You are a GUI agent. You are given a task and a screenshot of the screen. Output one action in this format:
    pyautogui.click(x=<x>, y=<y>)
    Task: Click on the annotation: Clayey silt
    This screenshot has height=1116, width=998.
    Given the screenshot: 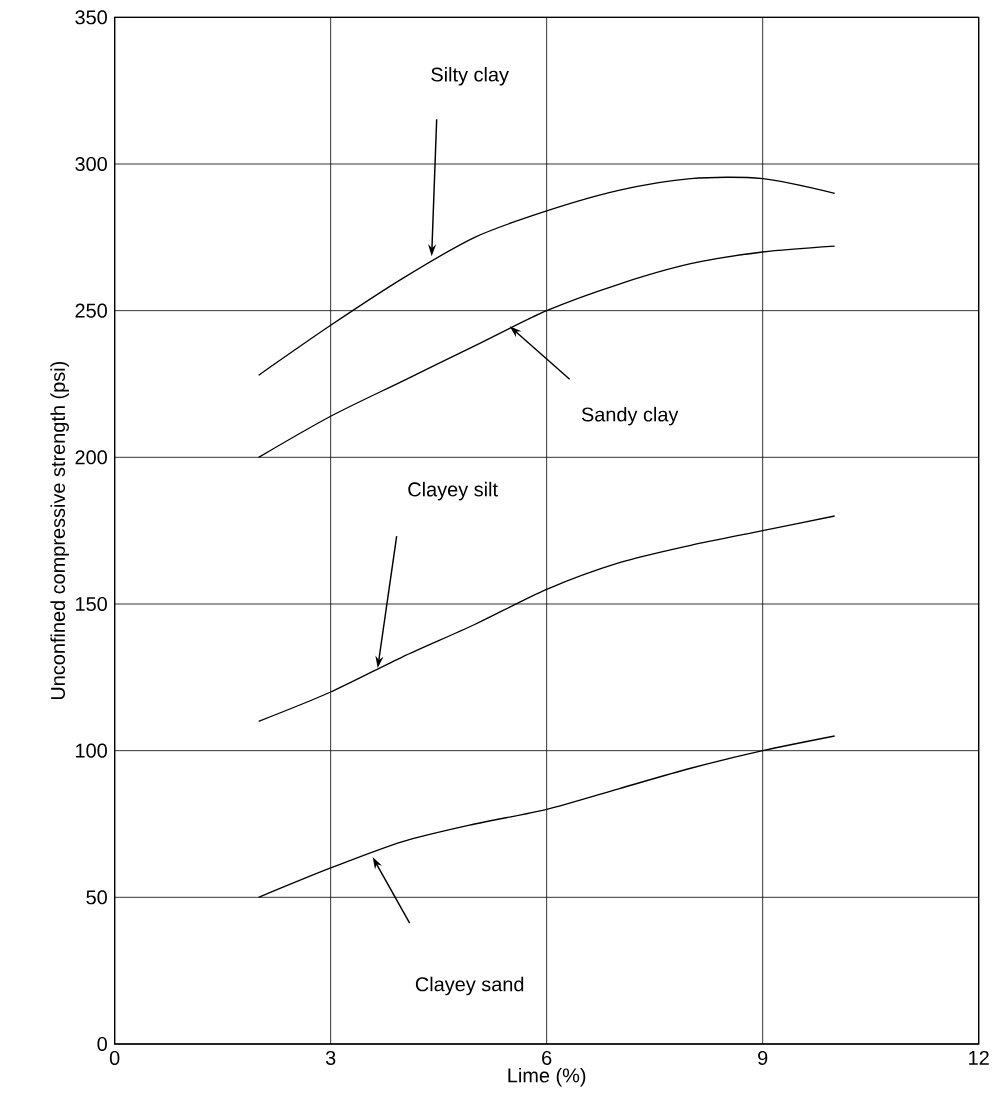 What is the action you would take?
    pyautogui.click(x=453, y=491)
    